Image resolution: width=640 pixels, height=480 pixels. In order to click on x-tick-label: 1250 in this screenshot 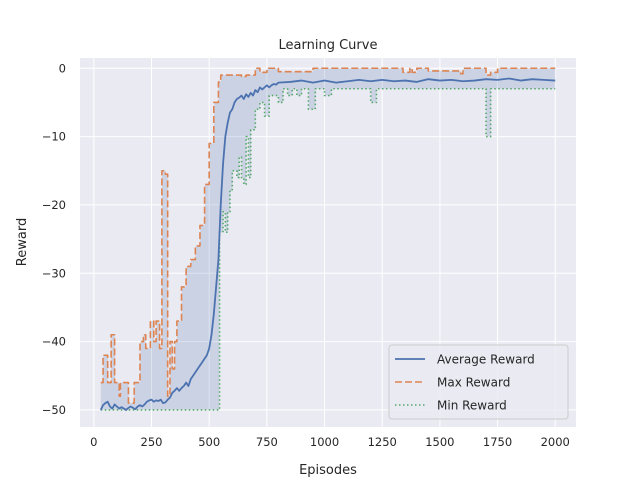, I will do `click(382, 442)`.